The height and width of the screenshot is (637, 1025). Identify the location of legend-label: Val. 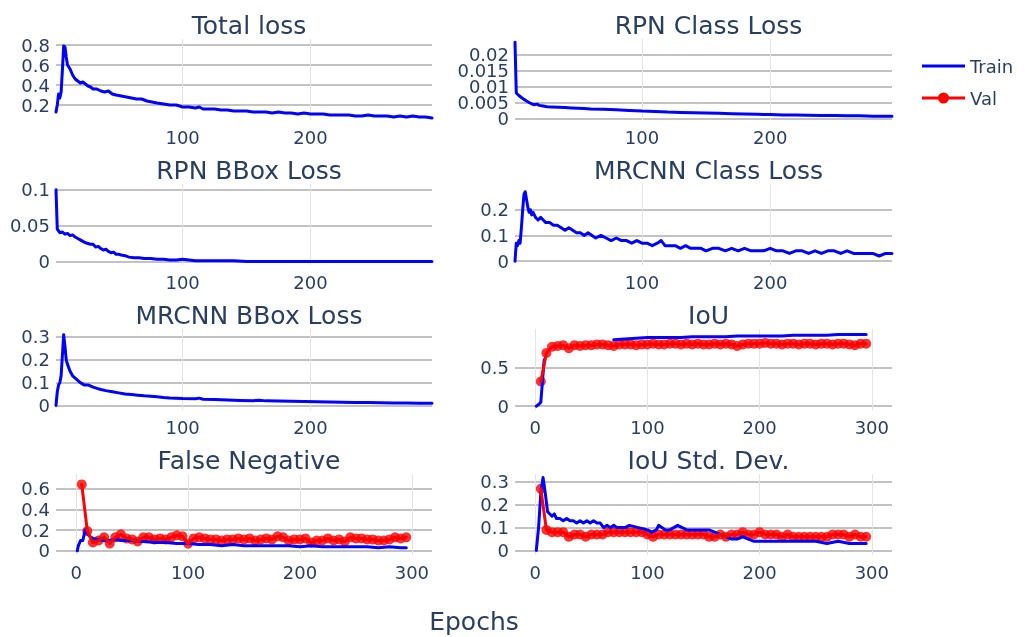
(983, 98).